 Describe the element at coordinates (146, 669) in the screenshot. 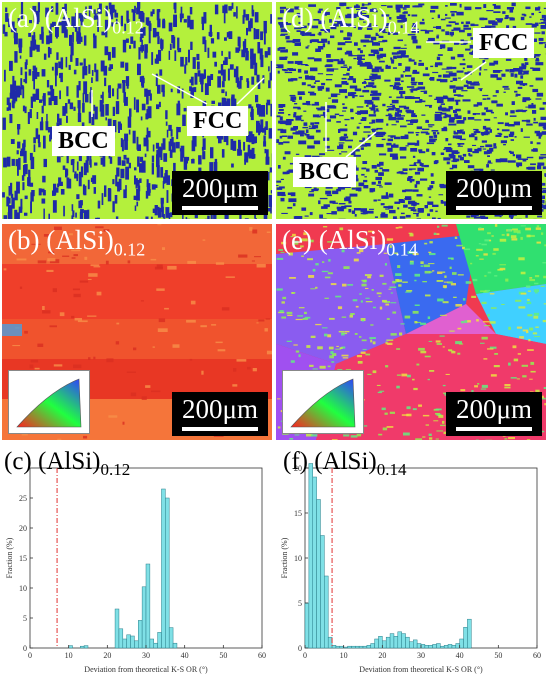

I see `hist-c-x-axis-title: Deviation from theoretical K-S OR (°)` at that location.